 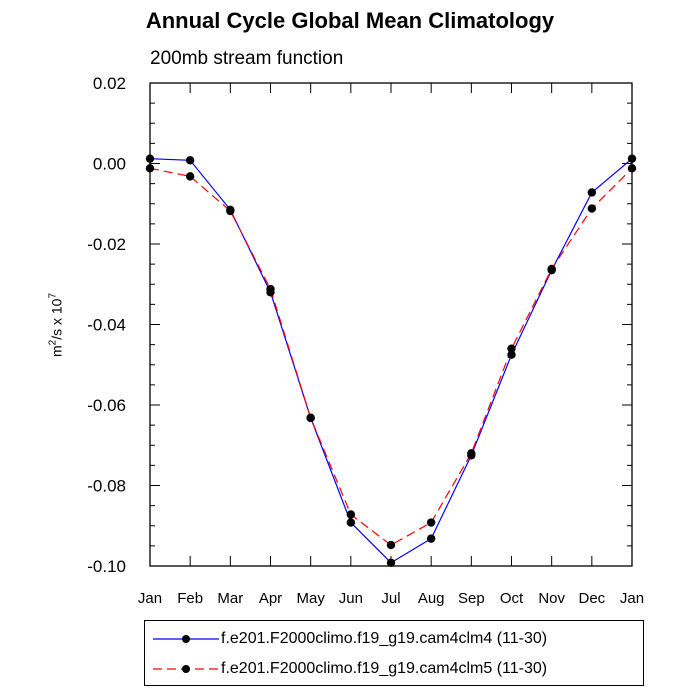 What do you see at coordinates (106, 325) in the screenshot?
I see `y-tick-label: -0.04` at bounding box center [106, 325].